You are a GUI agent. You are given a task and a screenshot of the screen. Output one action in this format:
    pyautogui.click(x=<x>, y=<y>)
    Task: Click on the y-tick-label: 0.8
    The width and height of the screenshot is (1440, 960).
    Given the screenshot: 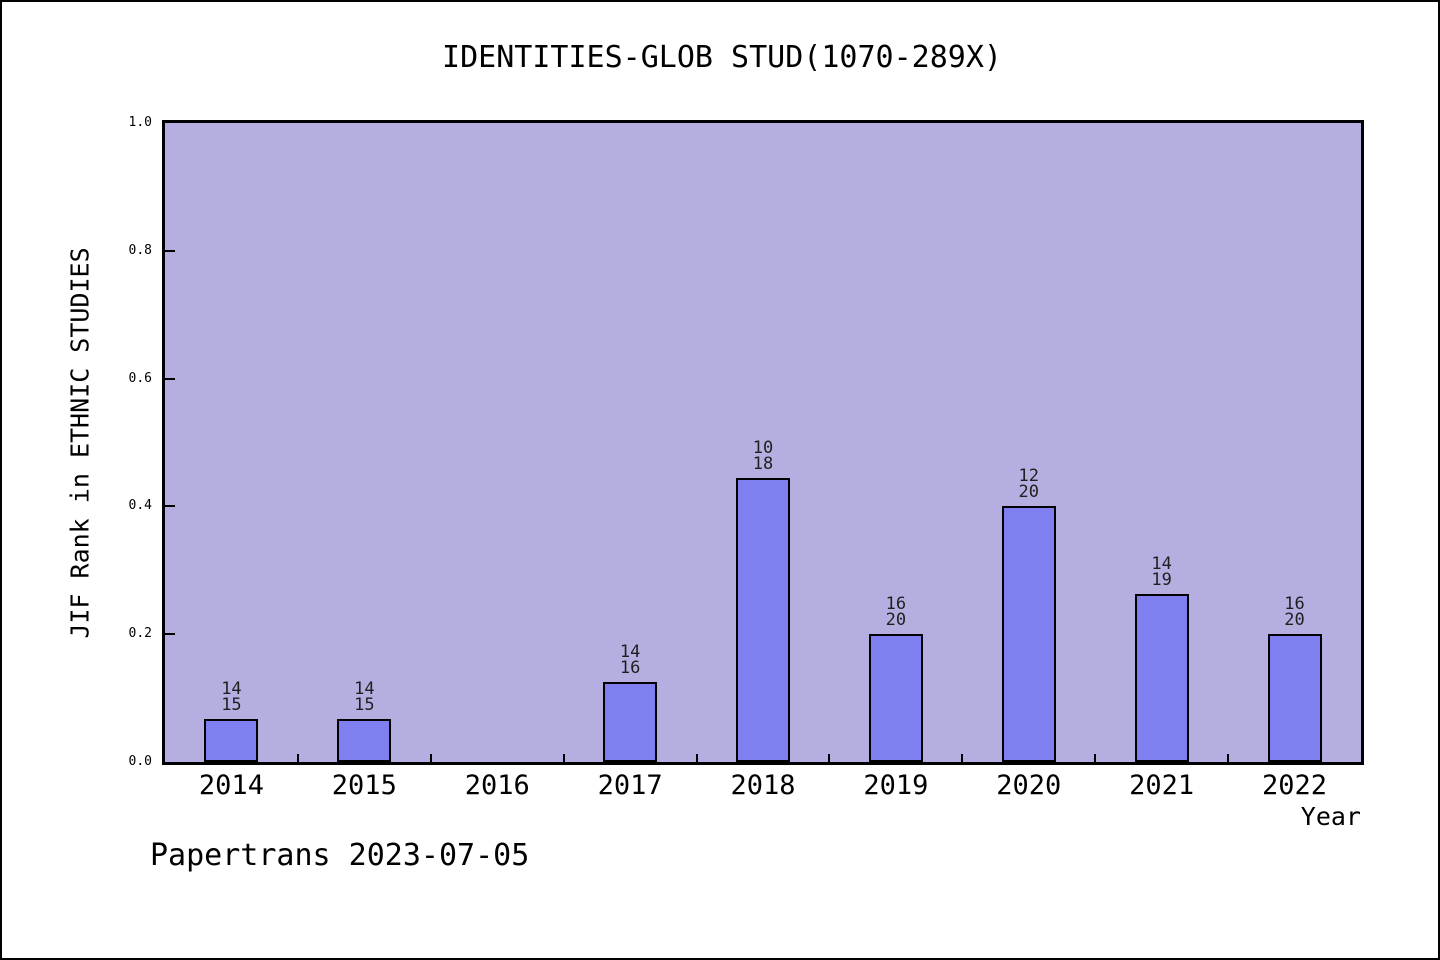 What is the action you would take?
    pyautogui.click(x=140, y=250)
    